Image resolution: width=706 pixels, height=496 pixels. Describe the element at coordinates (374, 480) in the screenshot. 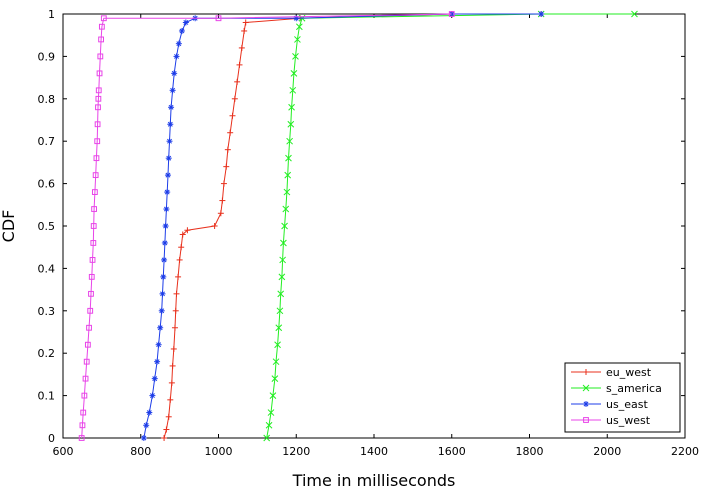

I see `x-axis-label: Time in milliseconds` at that location.